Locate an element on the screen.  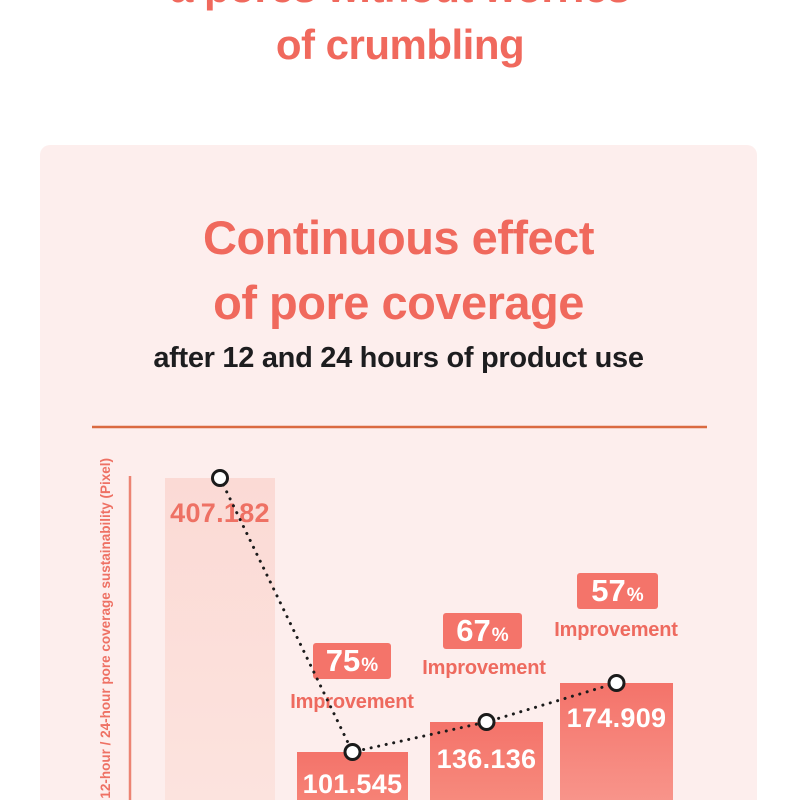
bar-baseline: 407.182 is located at coordinates (220, 639).